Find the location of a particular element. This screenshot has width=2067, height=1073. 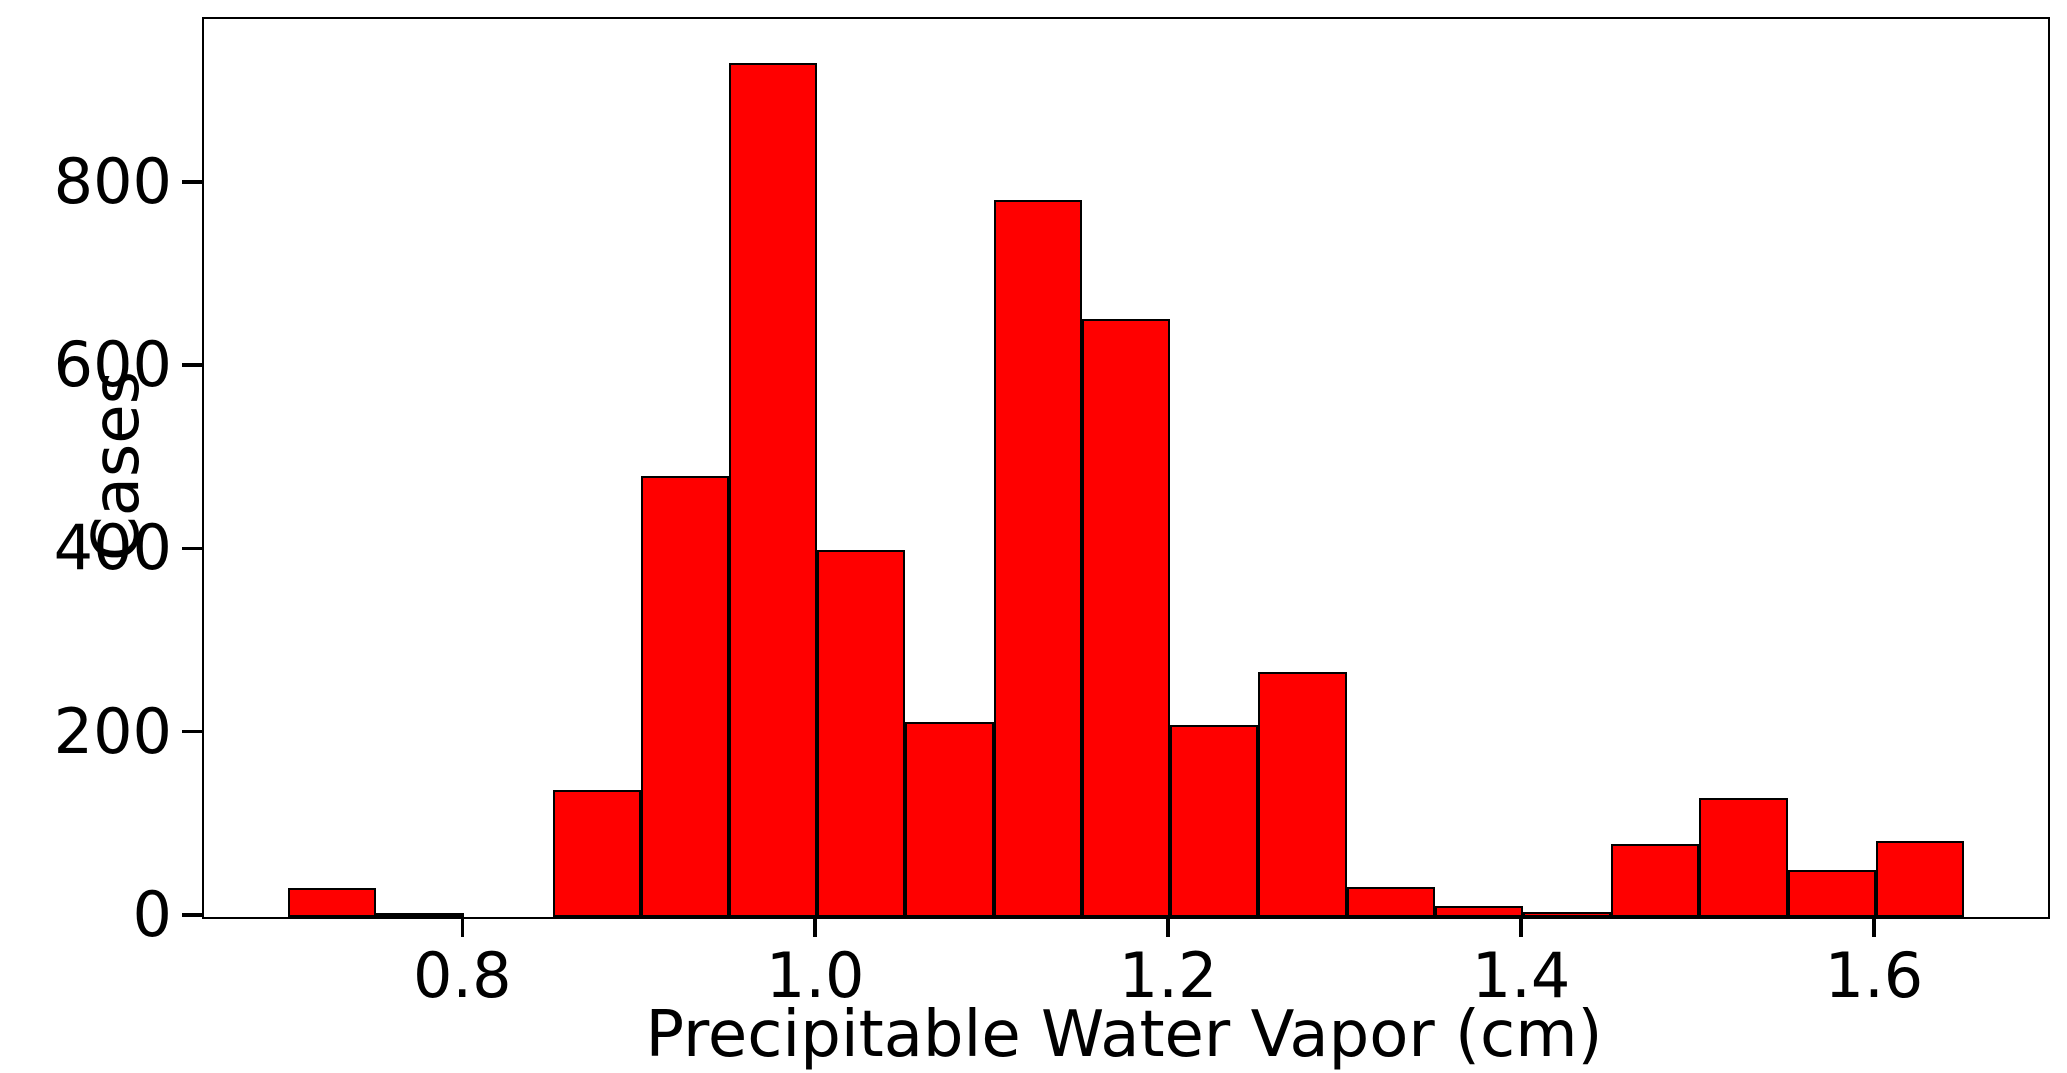

x-axis-tick-label: 1.2 is located at coordinates (1168, 975).